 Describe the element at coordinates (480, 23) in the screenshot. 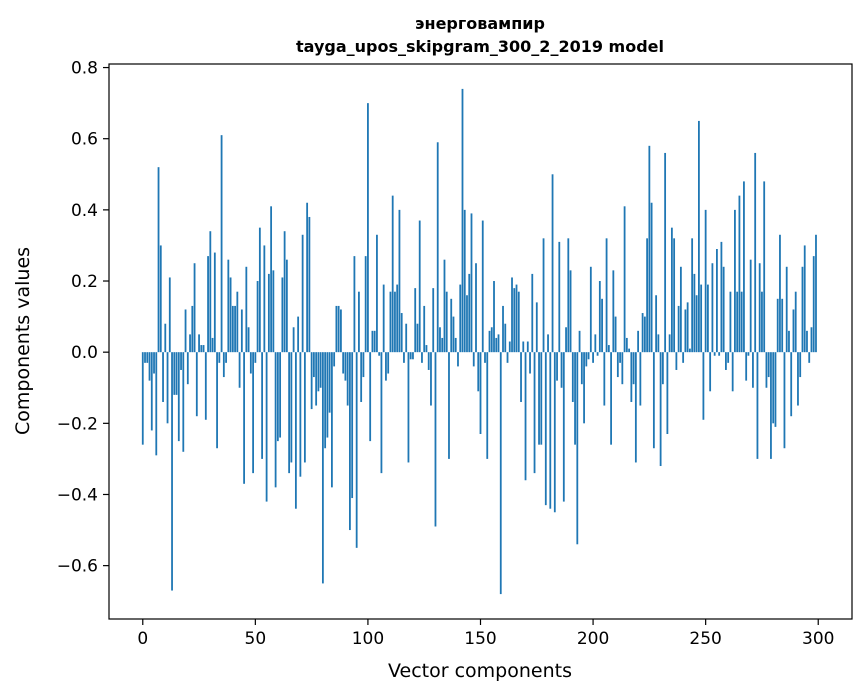

I see `chart-title-line1: энерговампир` at that location.